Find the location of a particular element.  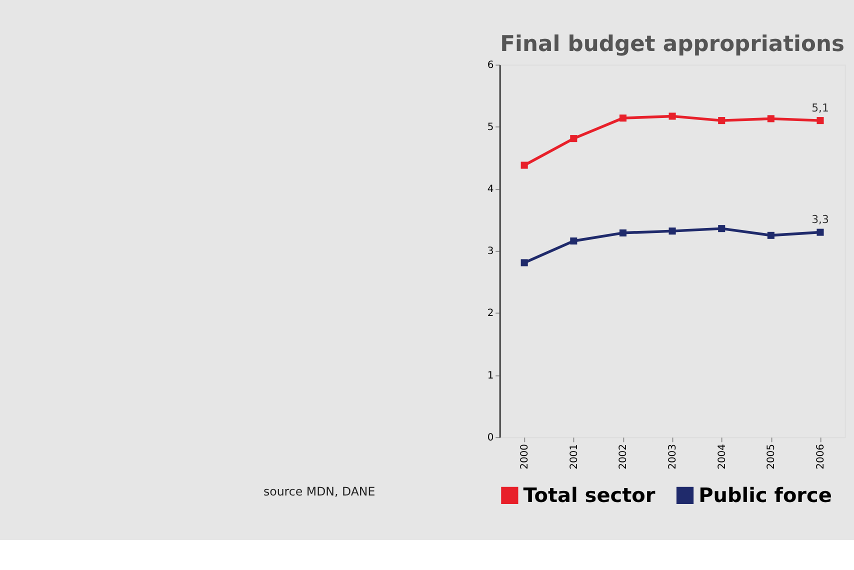

chart-title: Final budget appropriations is located at coordinates (672, 45).